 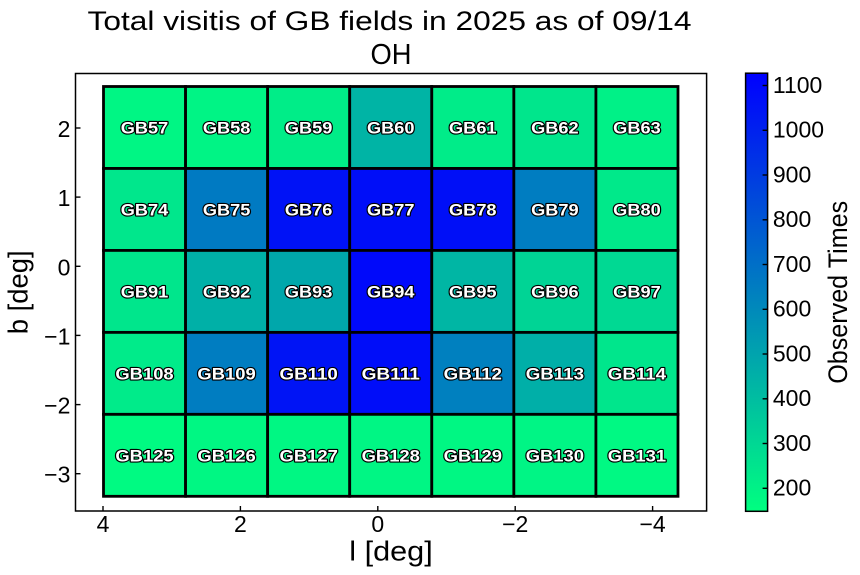 I want to click on svg-text: GB79, so click(x=555, y=209).